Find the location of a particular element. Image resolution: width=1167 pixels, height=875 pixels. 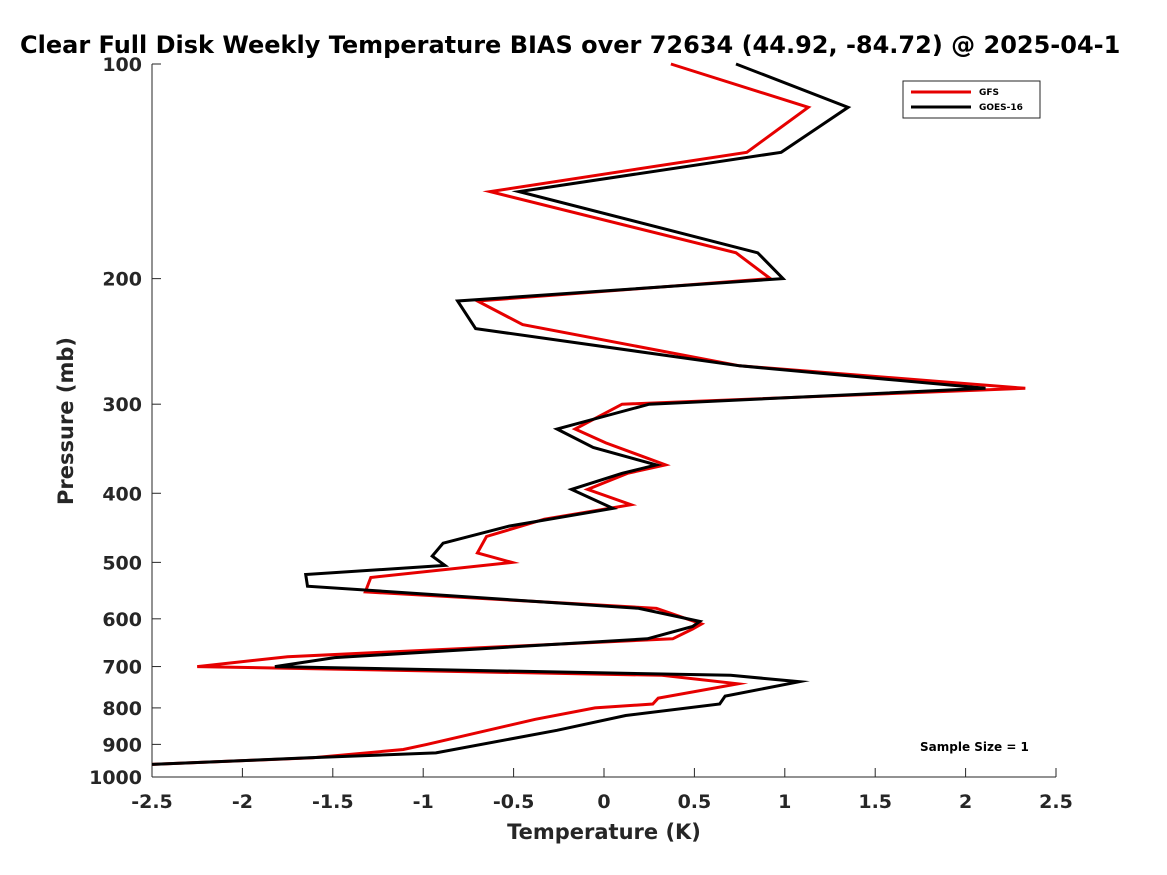

x-tick-label: -2.5 is located at coordinates (152, 802).